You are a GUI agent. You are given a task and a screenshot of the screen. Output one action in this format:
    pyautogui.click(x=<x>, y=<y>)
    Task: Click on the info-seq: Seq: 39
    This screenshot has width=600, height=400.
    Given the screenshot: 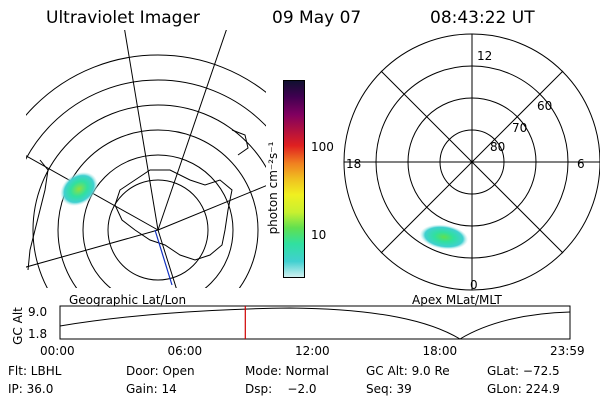 What is the action you would take?
    pyautogui.click(x=389, y=389)
    